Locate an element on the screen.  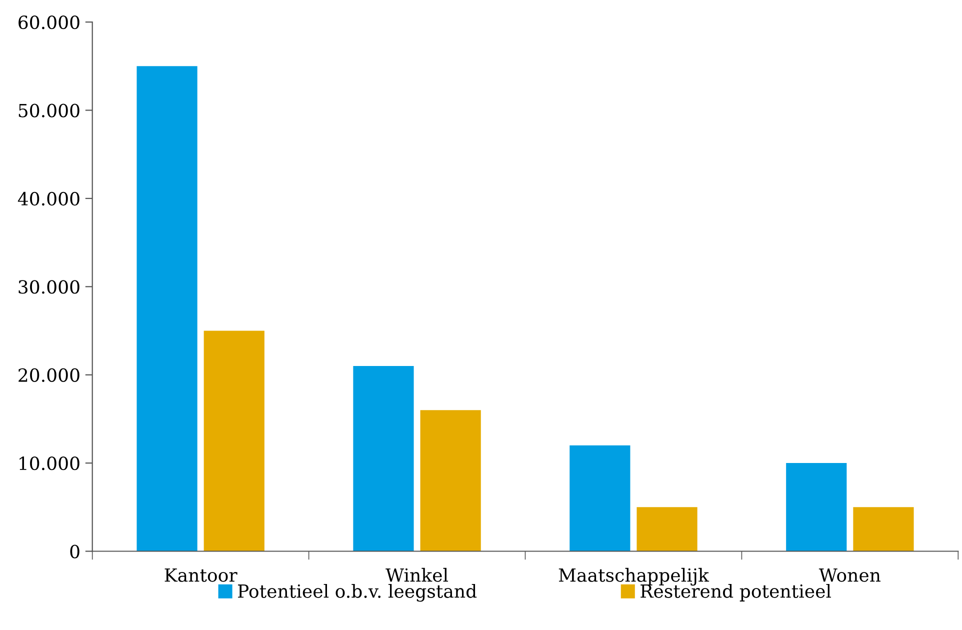
y-tick-label: 10.000 is located at coordinates (50, 463).